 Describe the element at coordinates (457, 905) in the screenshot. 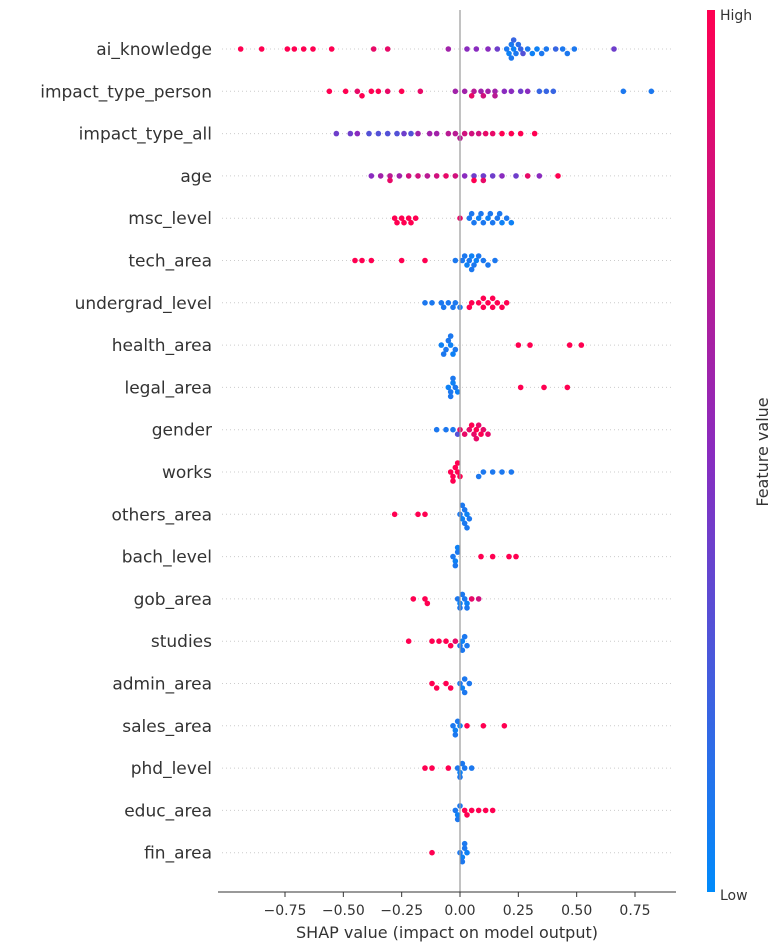

I see `x-ticks: −0.75 −0.50 −0.25 0.00 0.25 0.50 0.75` at that location.